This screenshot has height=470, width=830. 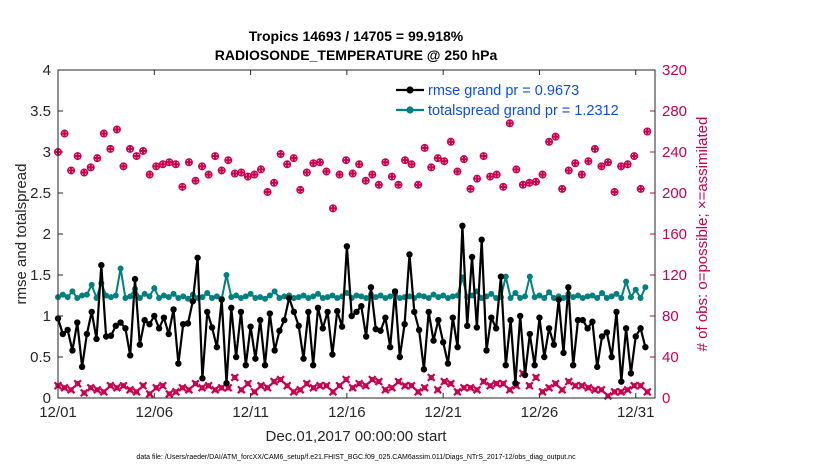 What do you see at coordinates (46, 234) in the screenshot?
I see `y-axis-ticks: 0 0.5 1 1.5 2 2.5 3 3.5 4` at bounding box center [46, 234].